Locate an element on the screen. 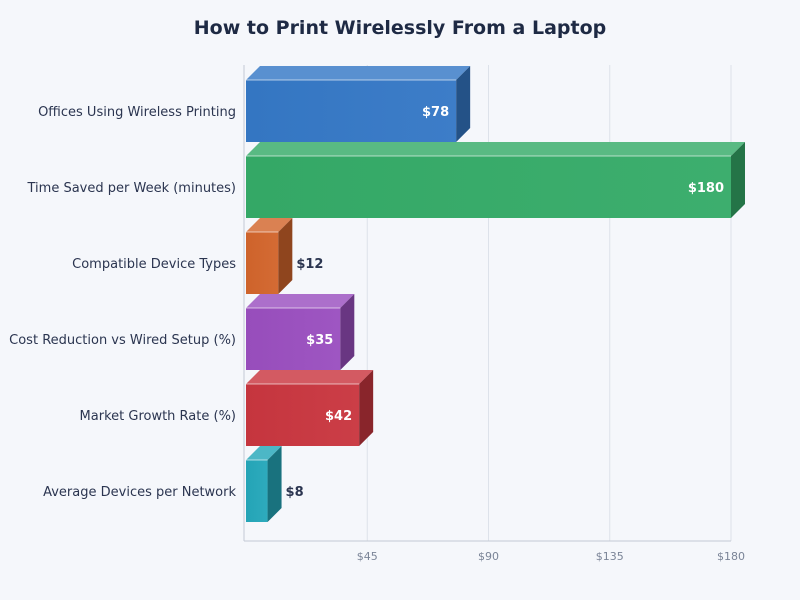  bar: $180 is located at coordinates (495, 180).